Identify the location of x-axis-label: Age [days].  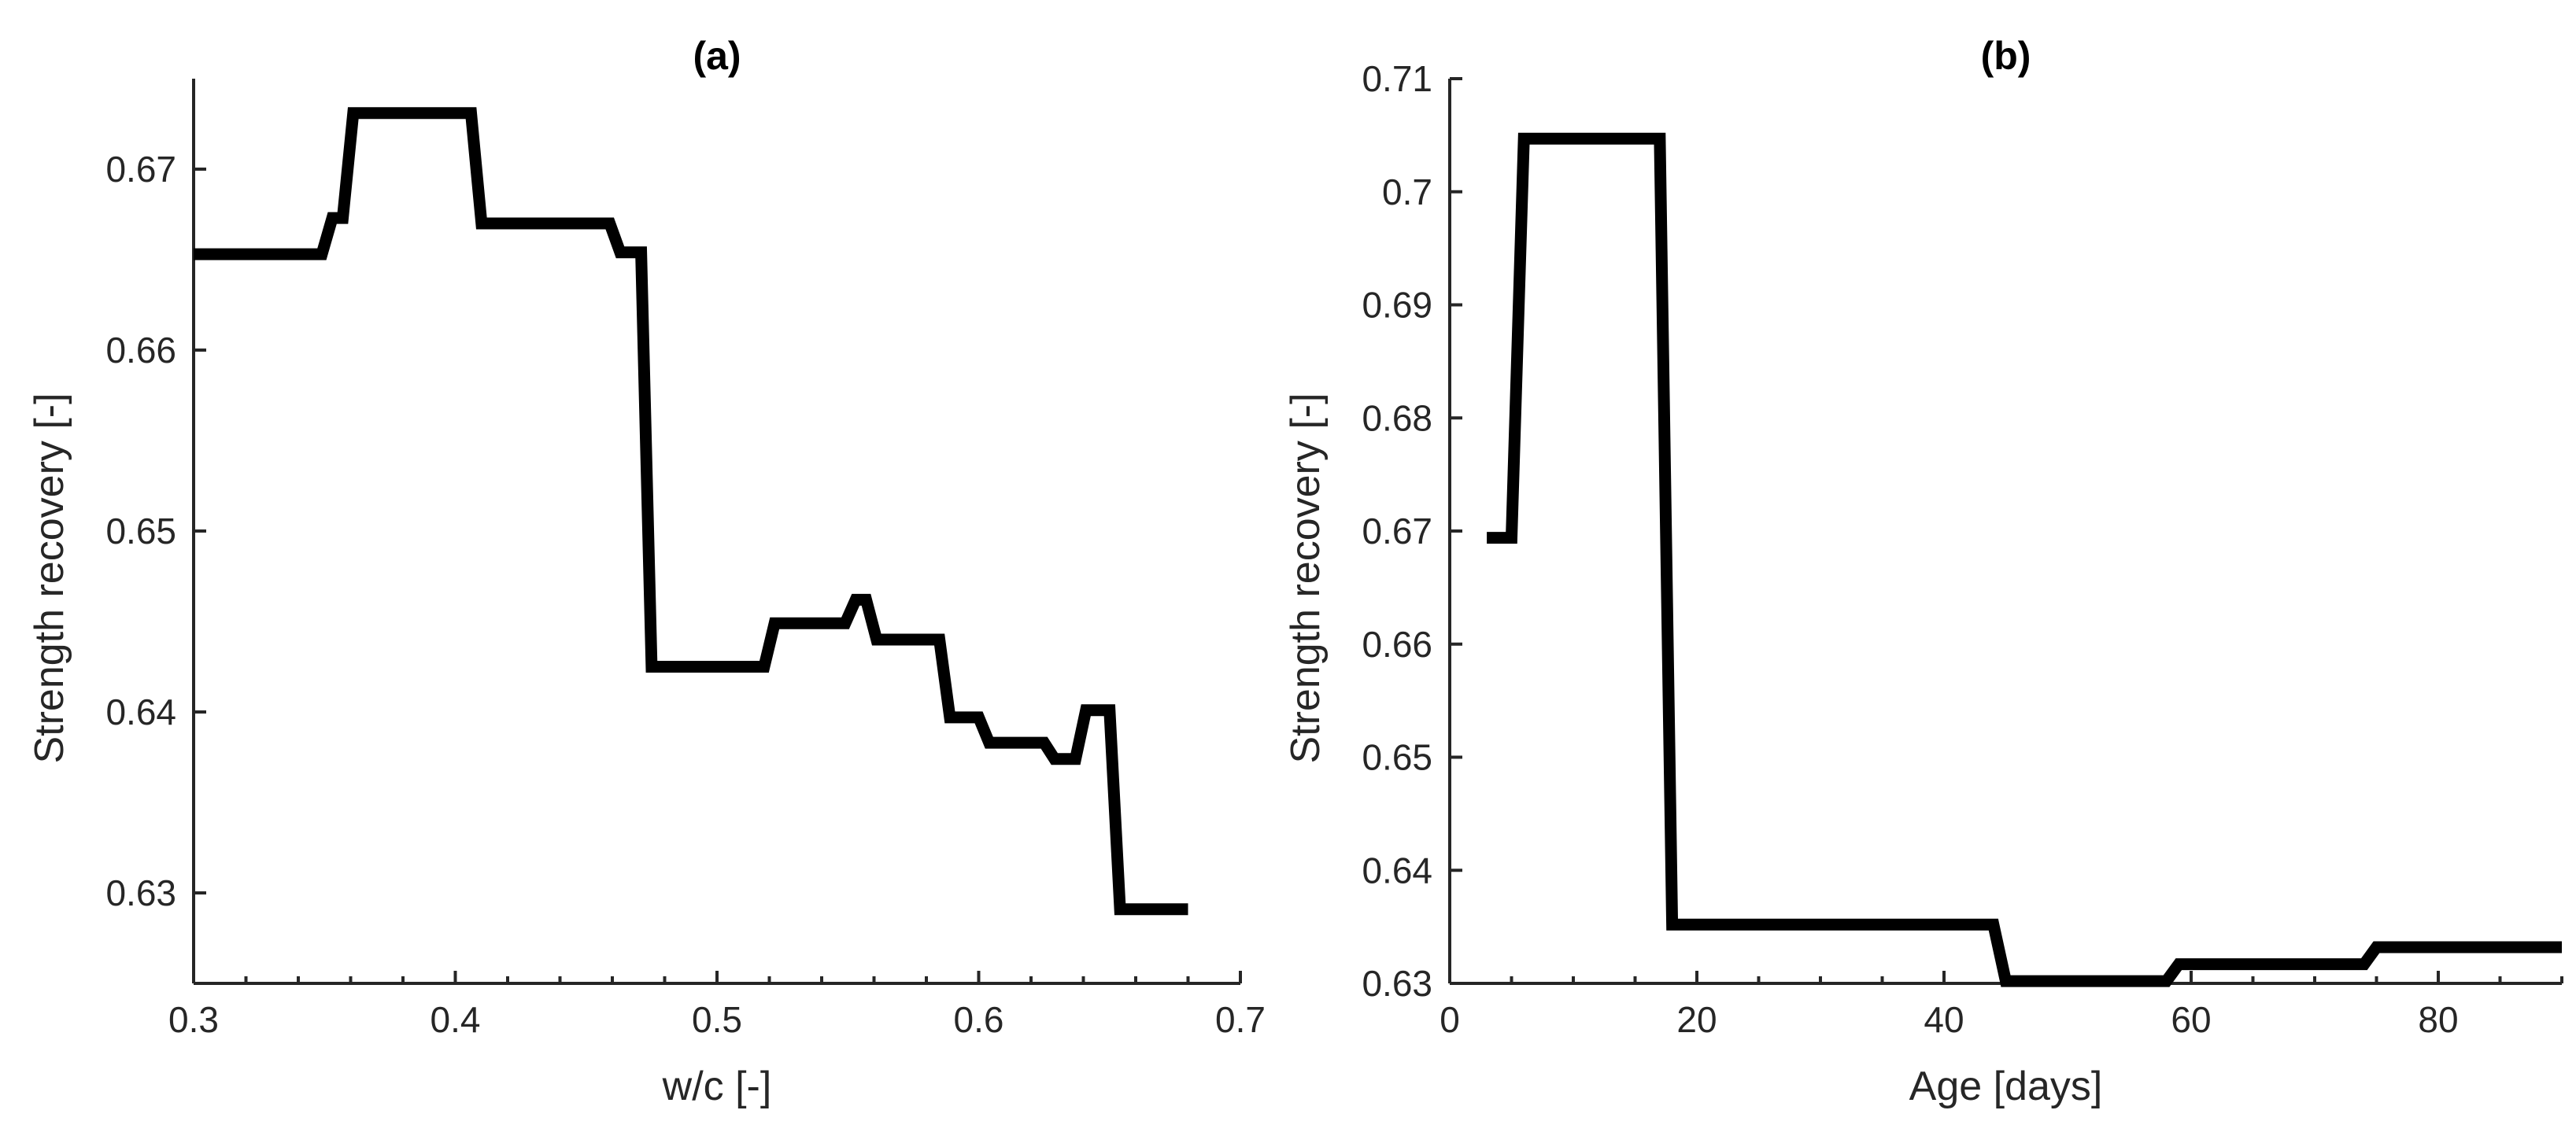
(2006, 1086).